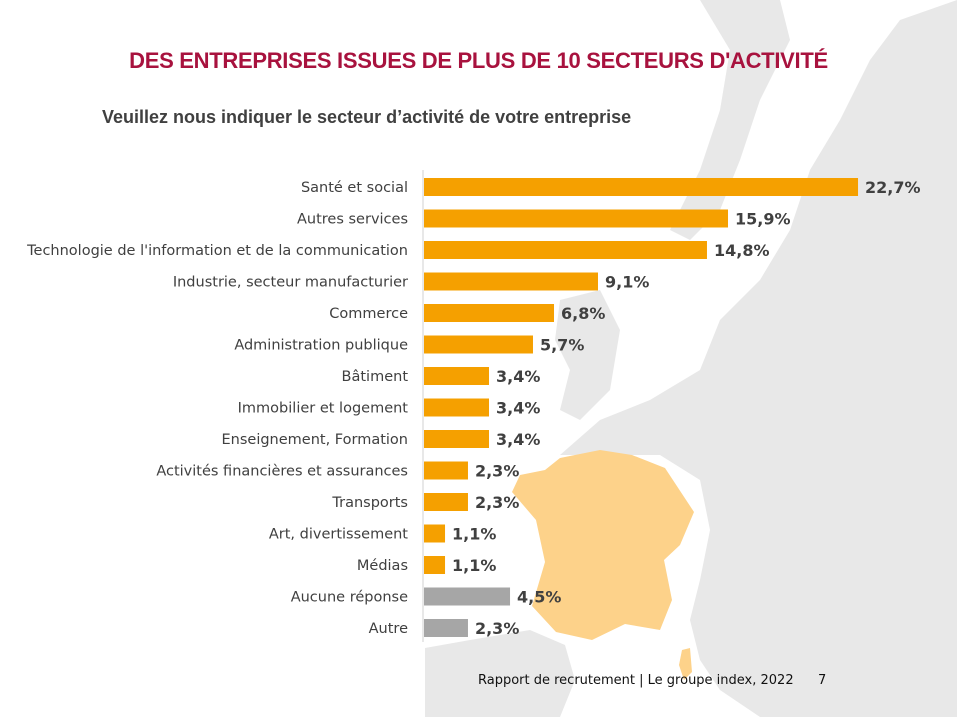 Image resolution: width=957 pixels, height=717 pixels. Describe the element at coordinates (388, 629) in the screenshot. I see `category-label: Autre` at that location.